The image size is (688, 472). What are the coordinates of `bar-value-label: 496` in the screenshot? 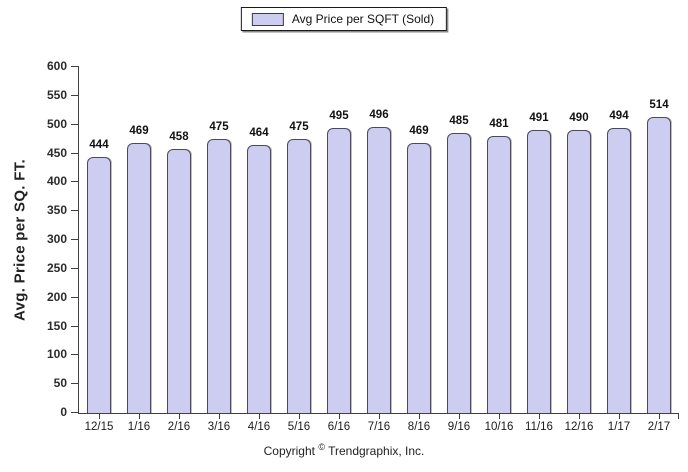 It's located at (379, 115).